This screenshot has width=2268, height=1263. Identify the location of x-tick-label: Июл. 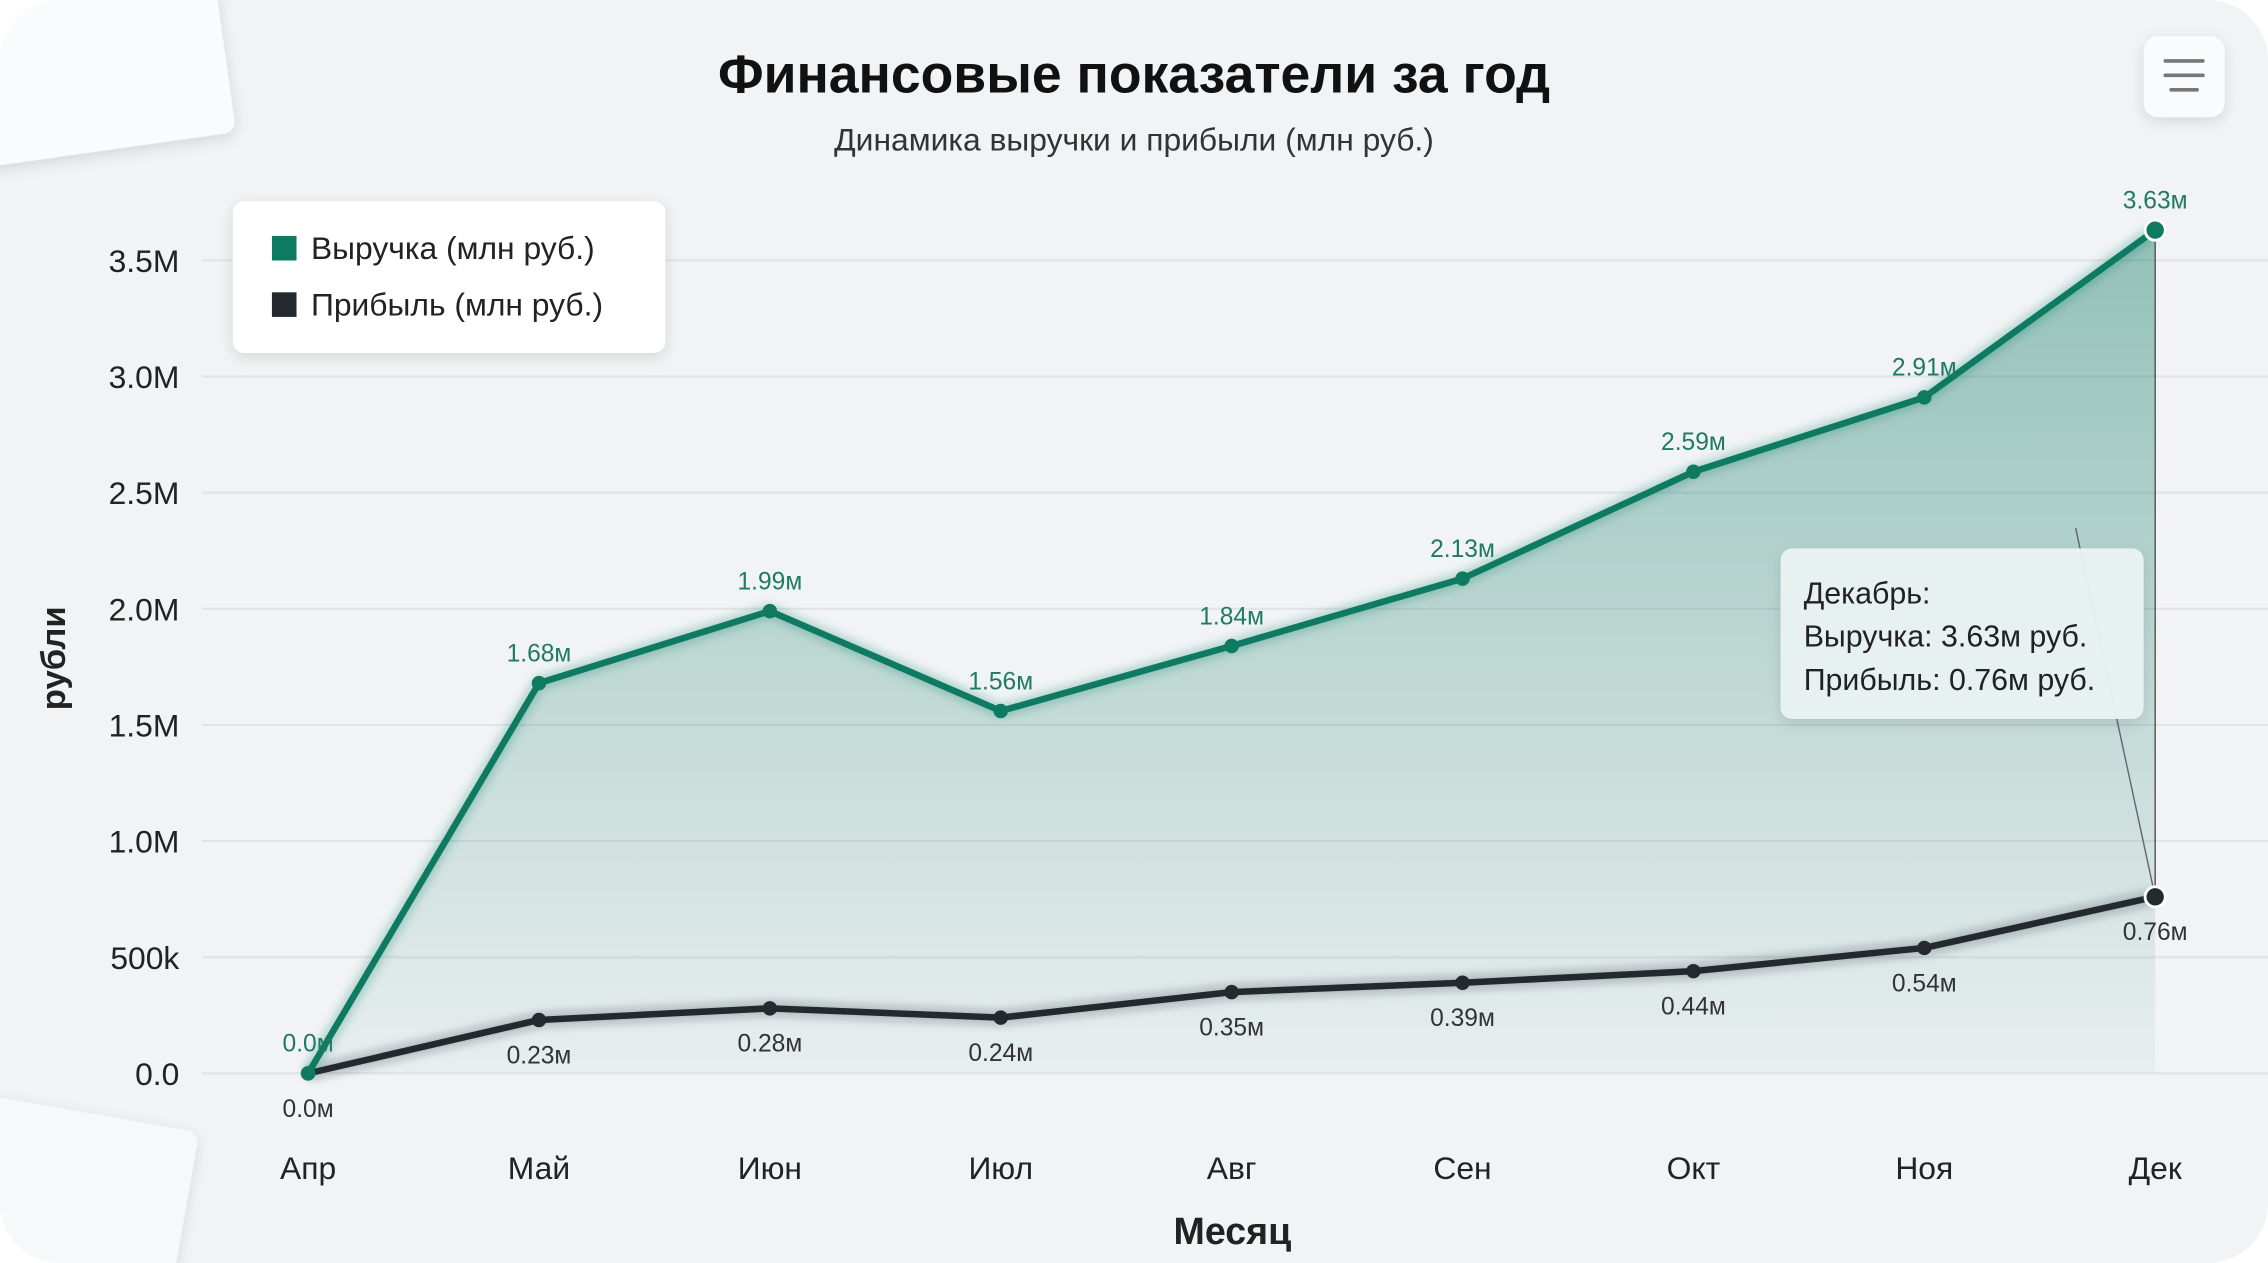
(1000, 1168).